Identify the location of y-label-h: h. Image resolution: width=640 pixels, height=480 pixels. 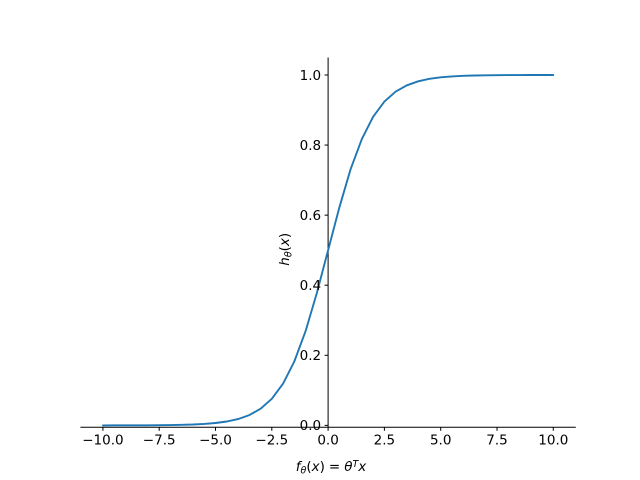
(284, 261).